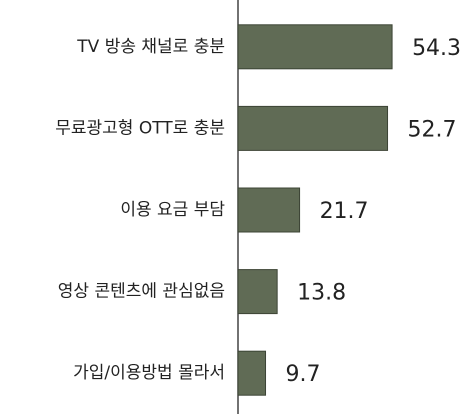  I want to click on value-label: 13.8, so click(321, 293).